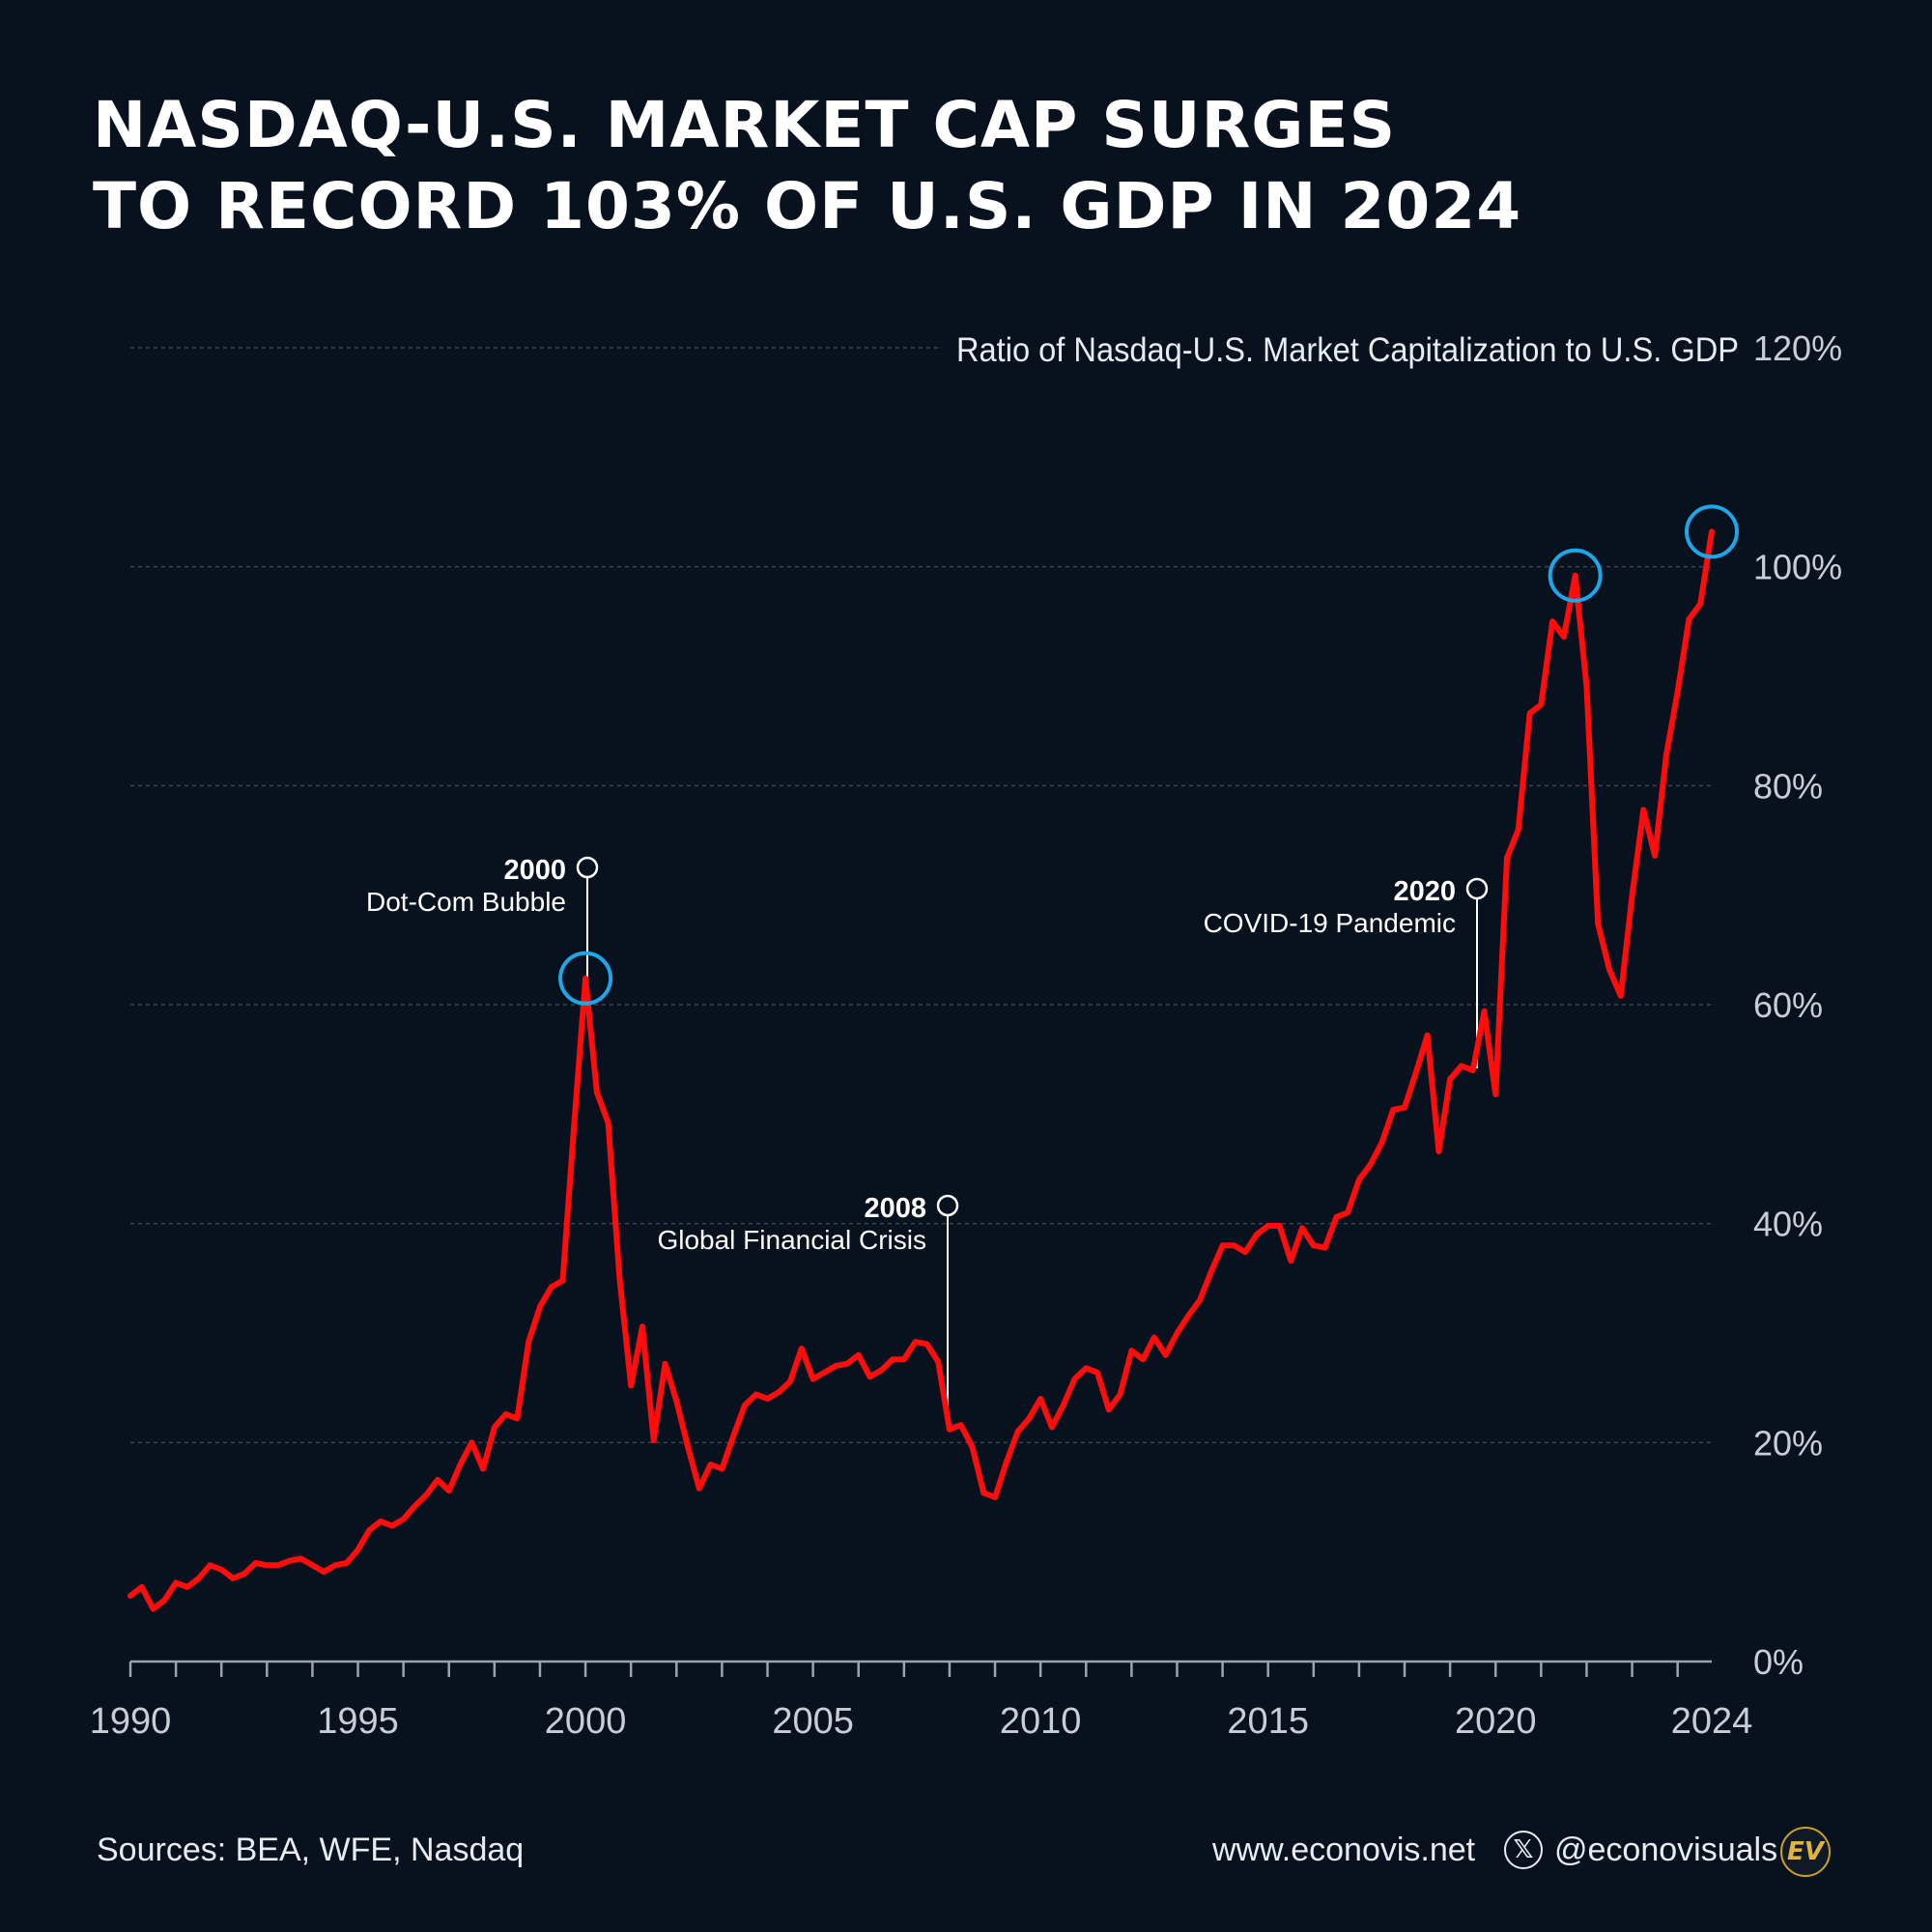 The height and width of the screenshot is (1932, 1932). I want to click on x-logo-icon: 𝕏, so click(1523, 1850).